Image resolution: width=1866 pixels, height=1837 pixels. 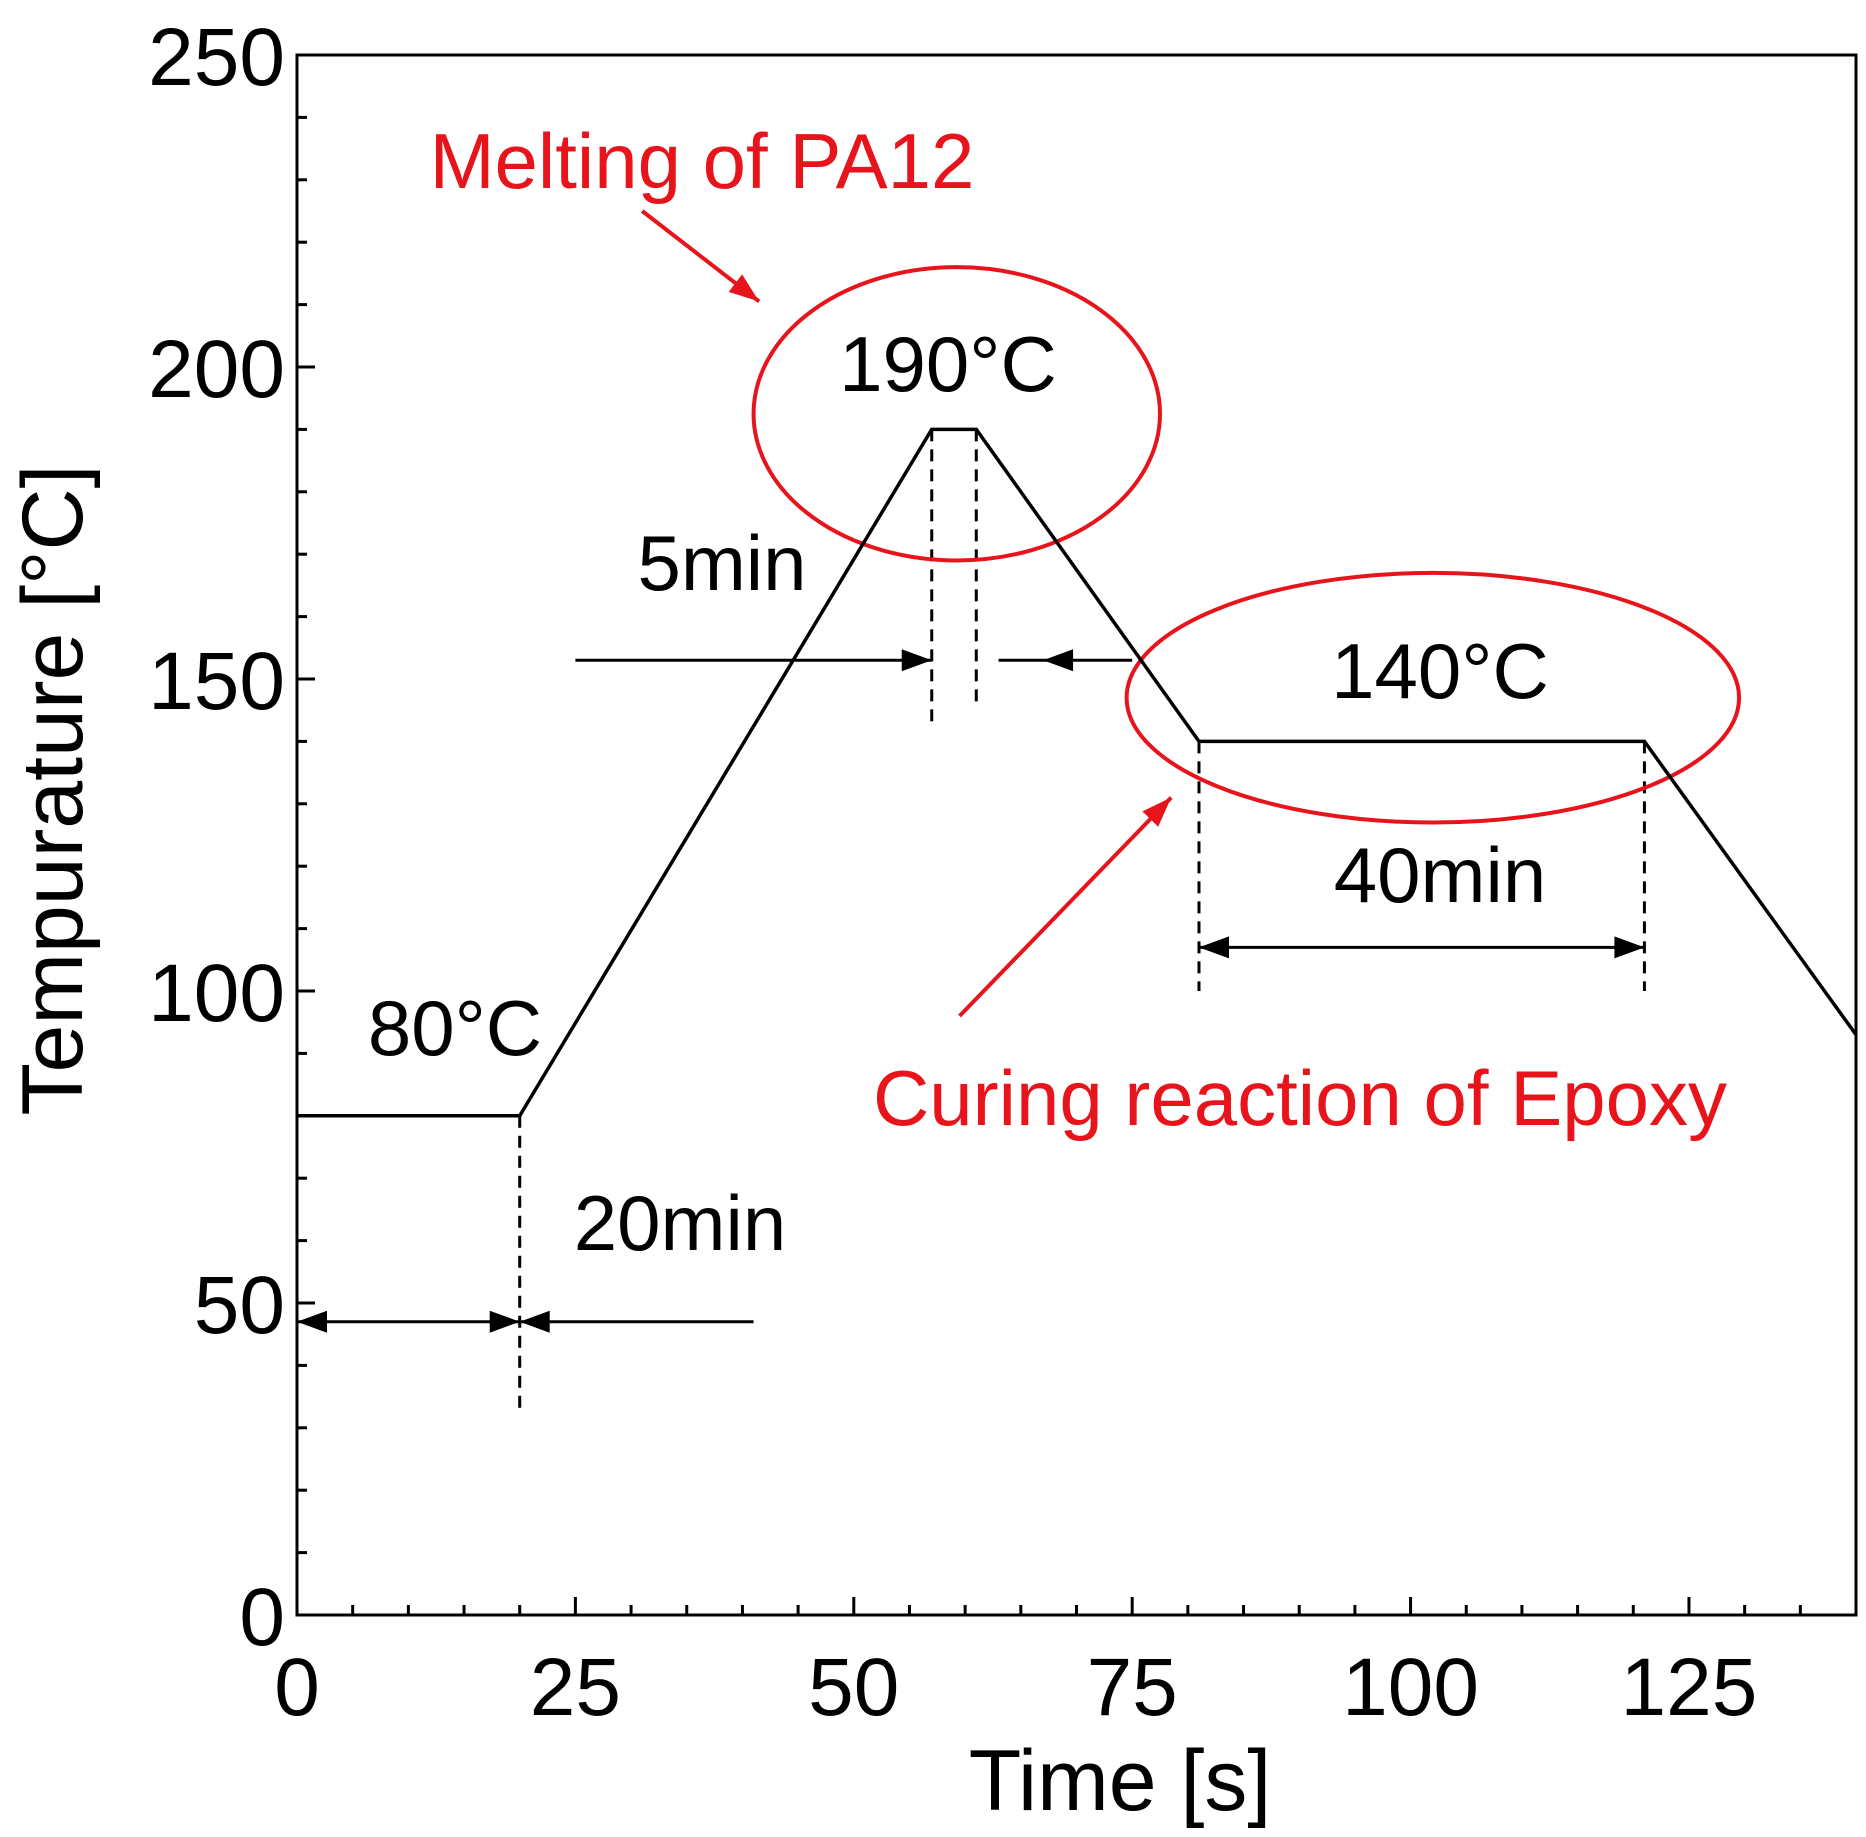 What do you see at coordinates (721, 563) in the screenshot?
I see `label-5min: 5min` at bounding box center [721, 563].